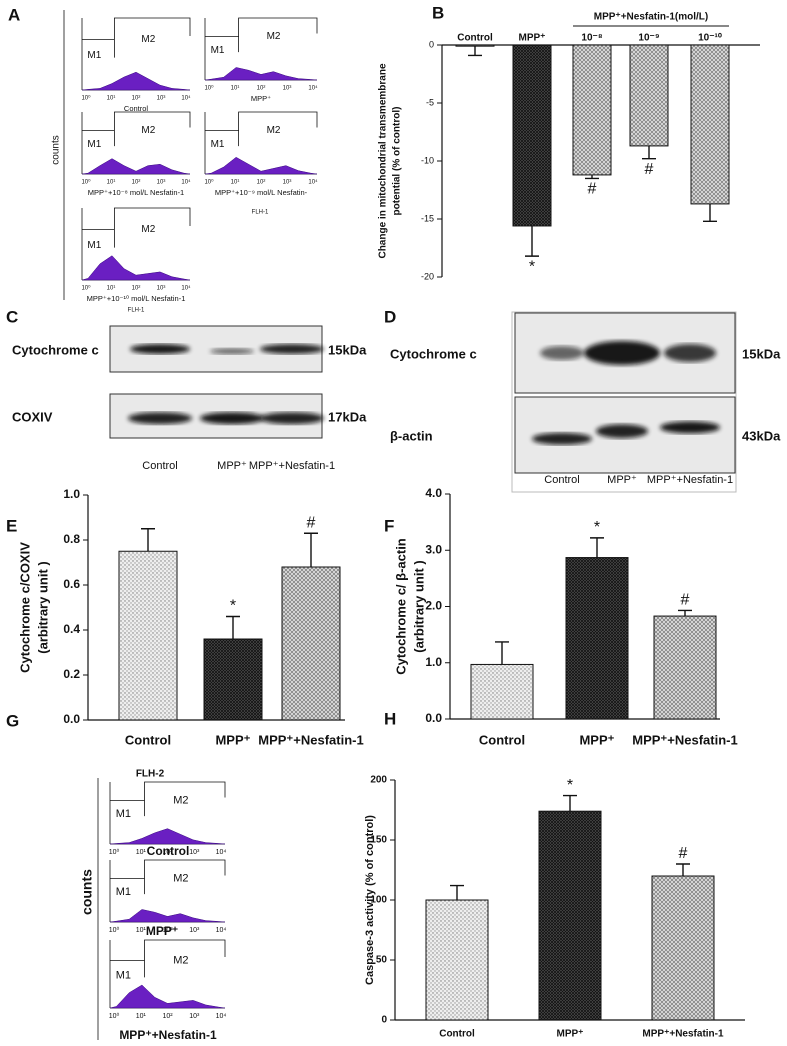 The image size is (787, 1046). Describe the element at coordinates (232, 466) in the screenshot. I see `lane-label: MPP⁺` at that location.